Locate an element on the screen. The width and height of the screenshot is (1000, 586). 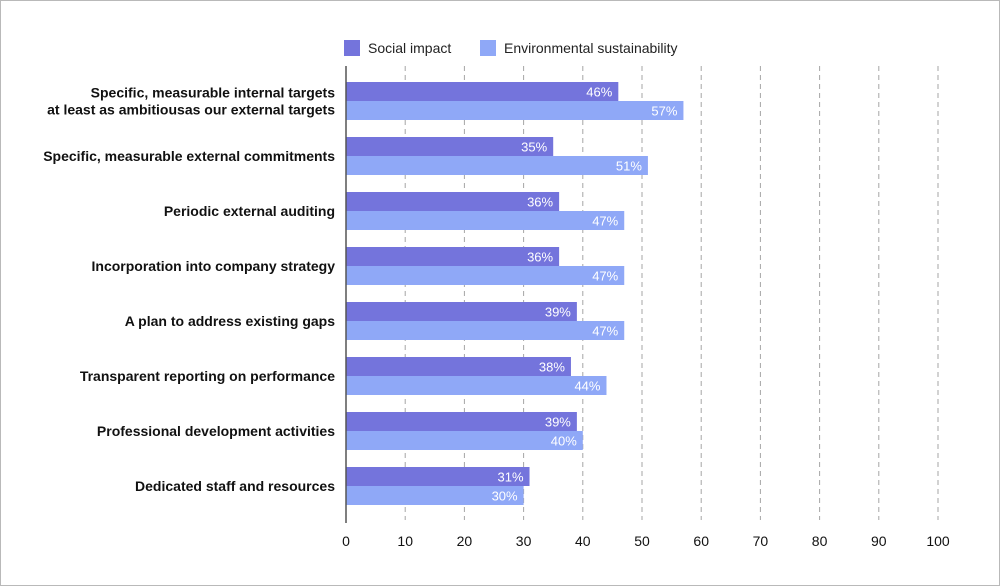
category-label: Professional development activities is located at coordinates (216, 431).